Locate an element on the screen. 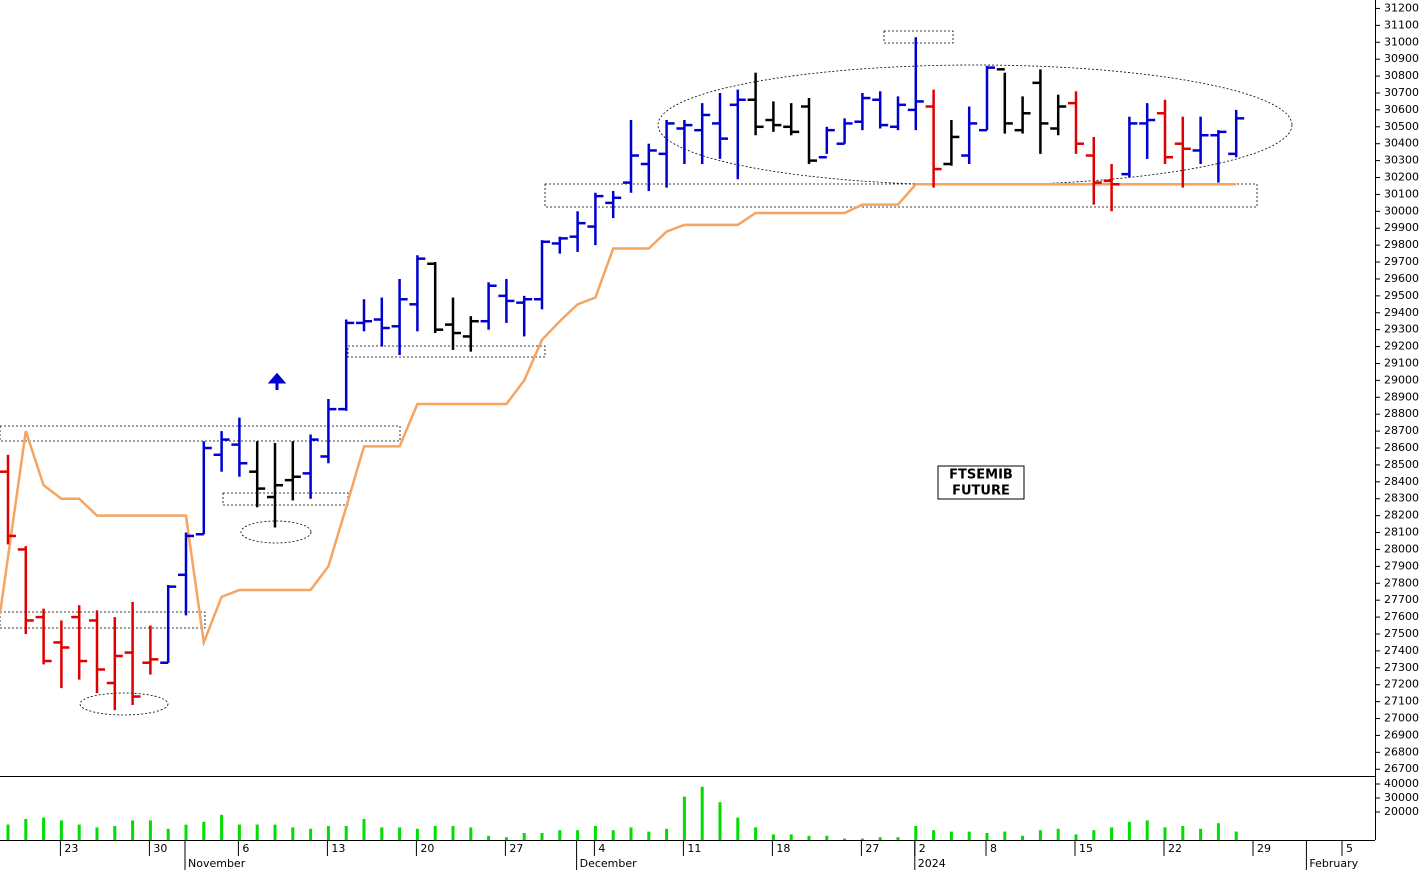  y-tick-label: 28600 is located at coordinates (1401, 447).